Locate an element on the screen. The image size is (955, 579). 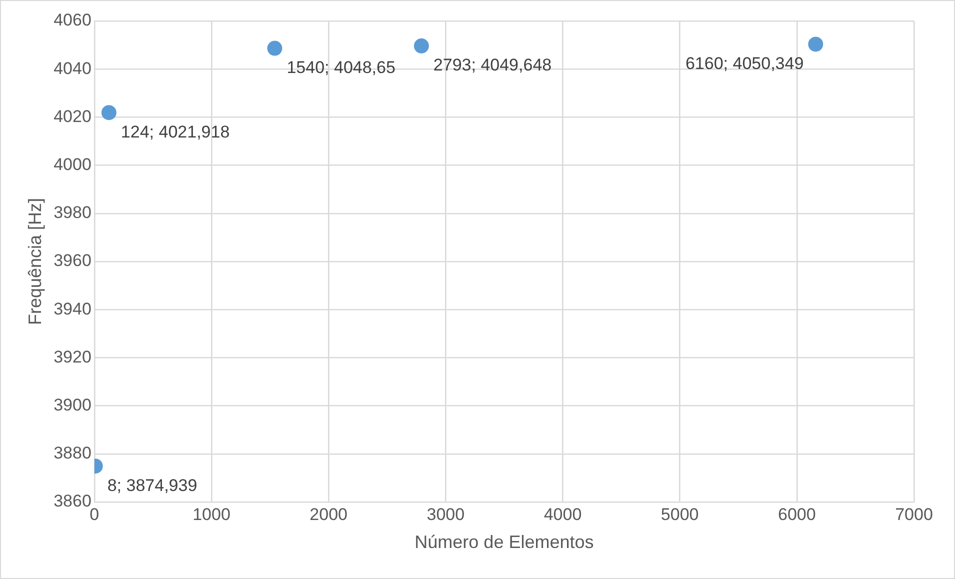
x-tick-label: 3000 is located at coordinates (445, 514).